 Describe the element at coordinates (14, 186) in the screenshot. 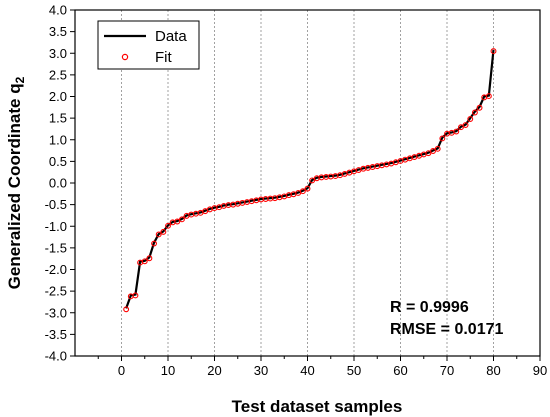

I see `y-axis-title-main: Generalized Coordinate q` at that location.